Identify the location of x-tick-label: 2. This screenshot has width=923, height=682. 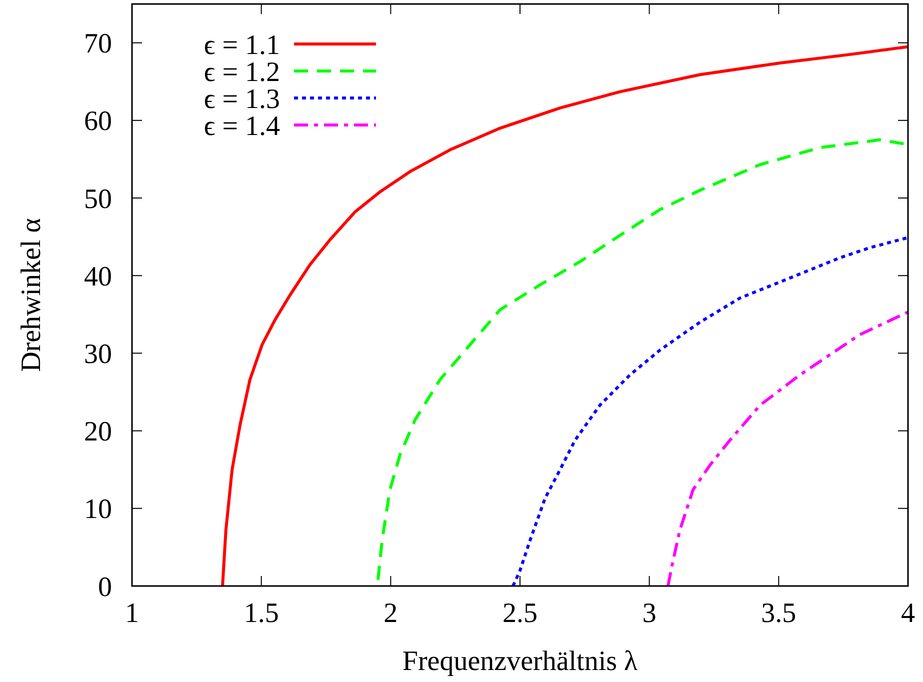
(391, 613).